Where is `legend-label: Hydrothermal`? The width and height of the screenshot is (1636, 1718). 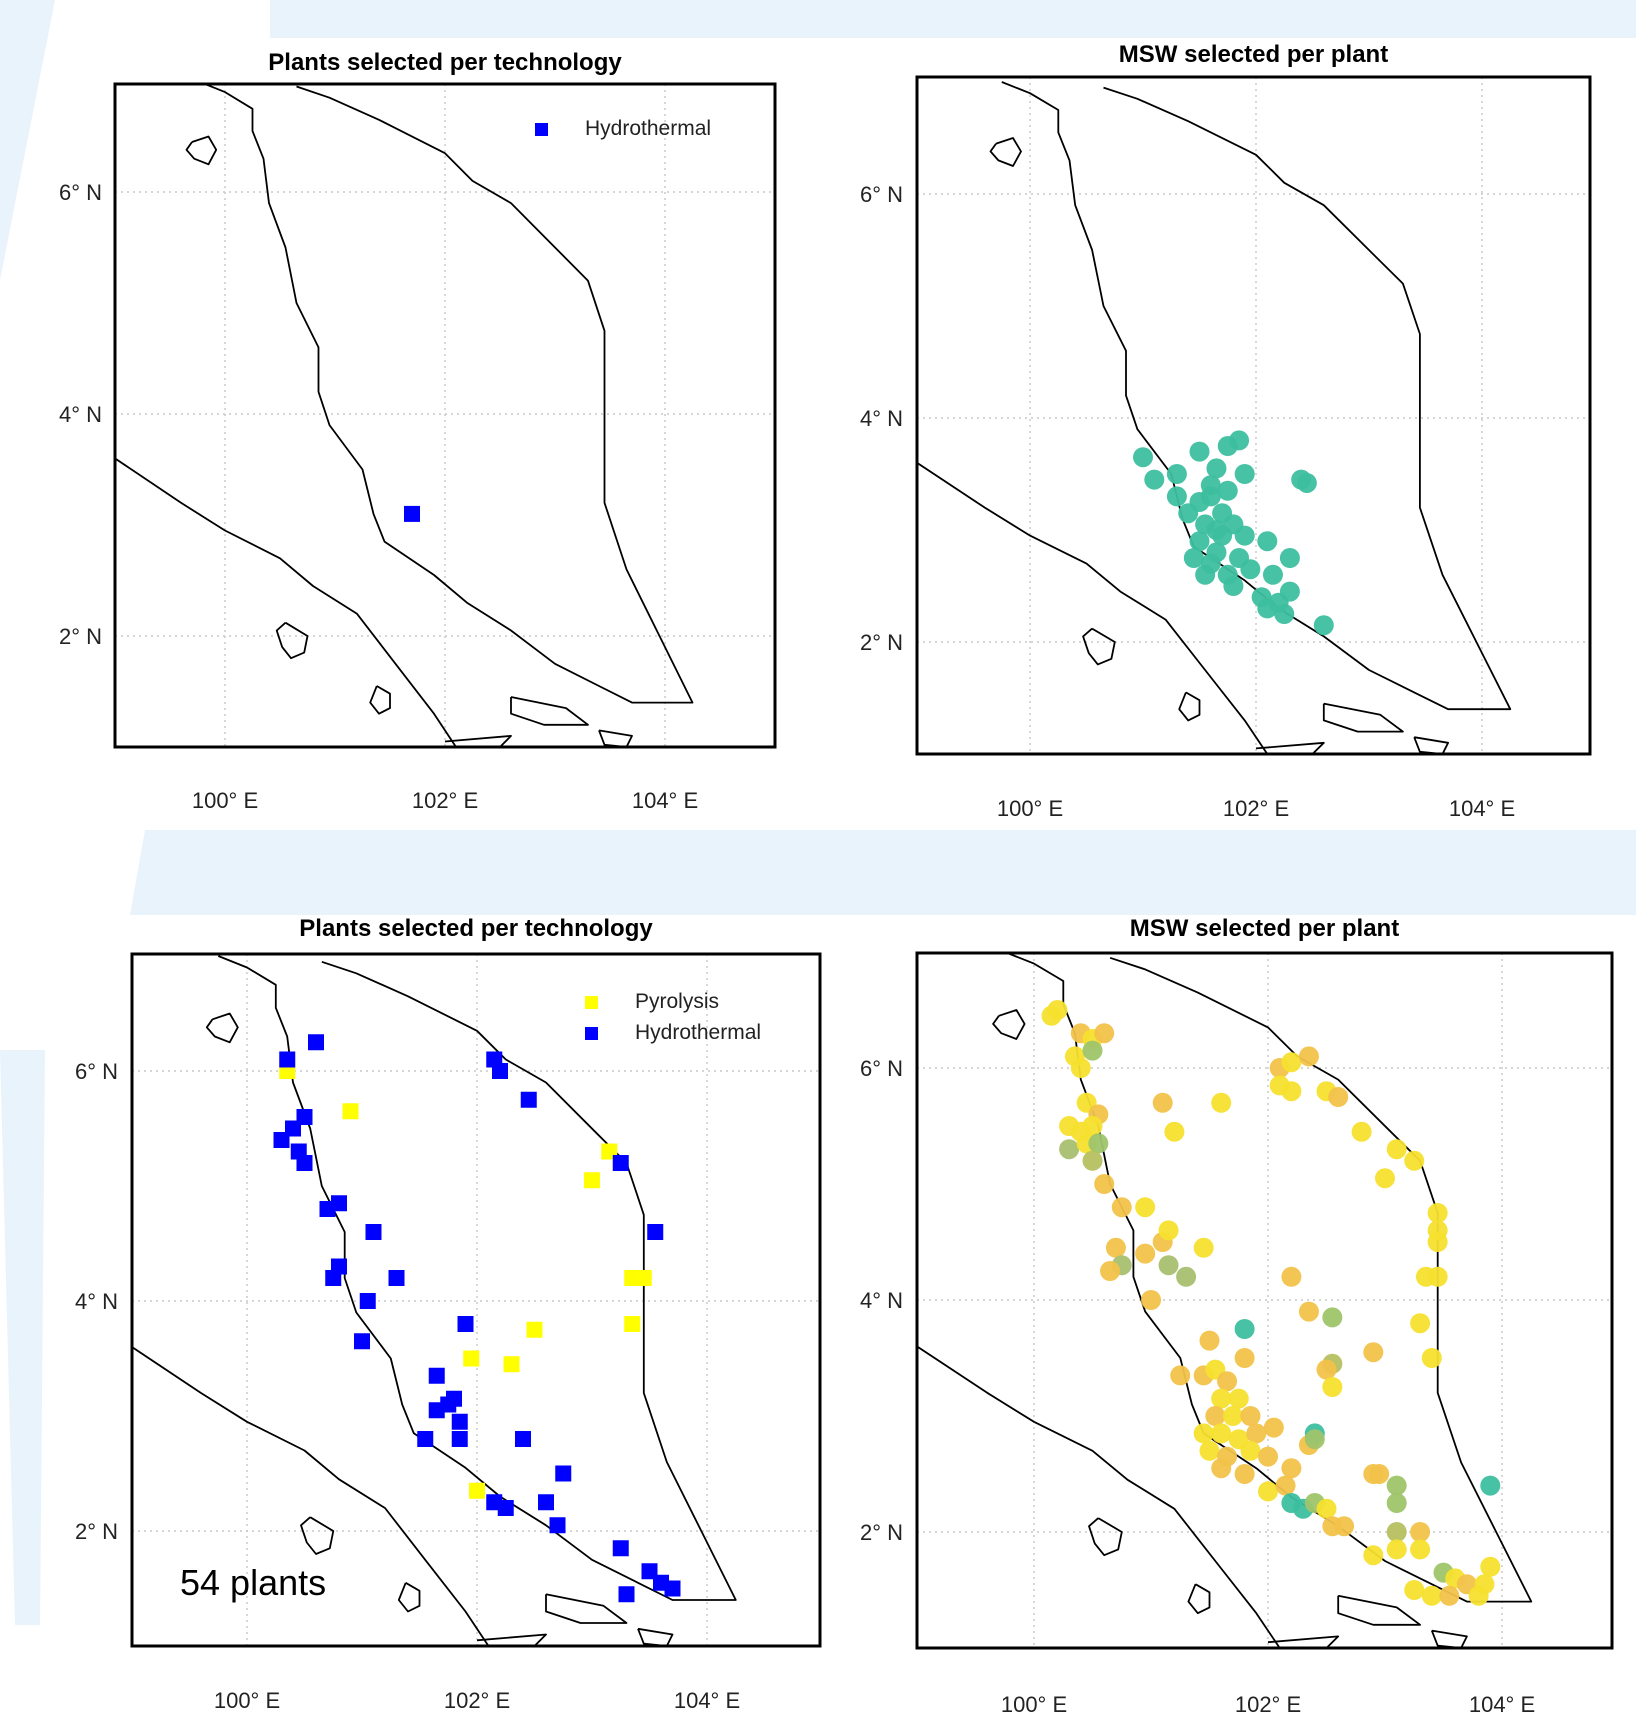
legend-label: Hydrothermal is located at coordinates (698, 1032).